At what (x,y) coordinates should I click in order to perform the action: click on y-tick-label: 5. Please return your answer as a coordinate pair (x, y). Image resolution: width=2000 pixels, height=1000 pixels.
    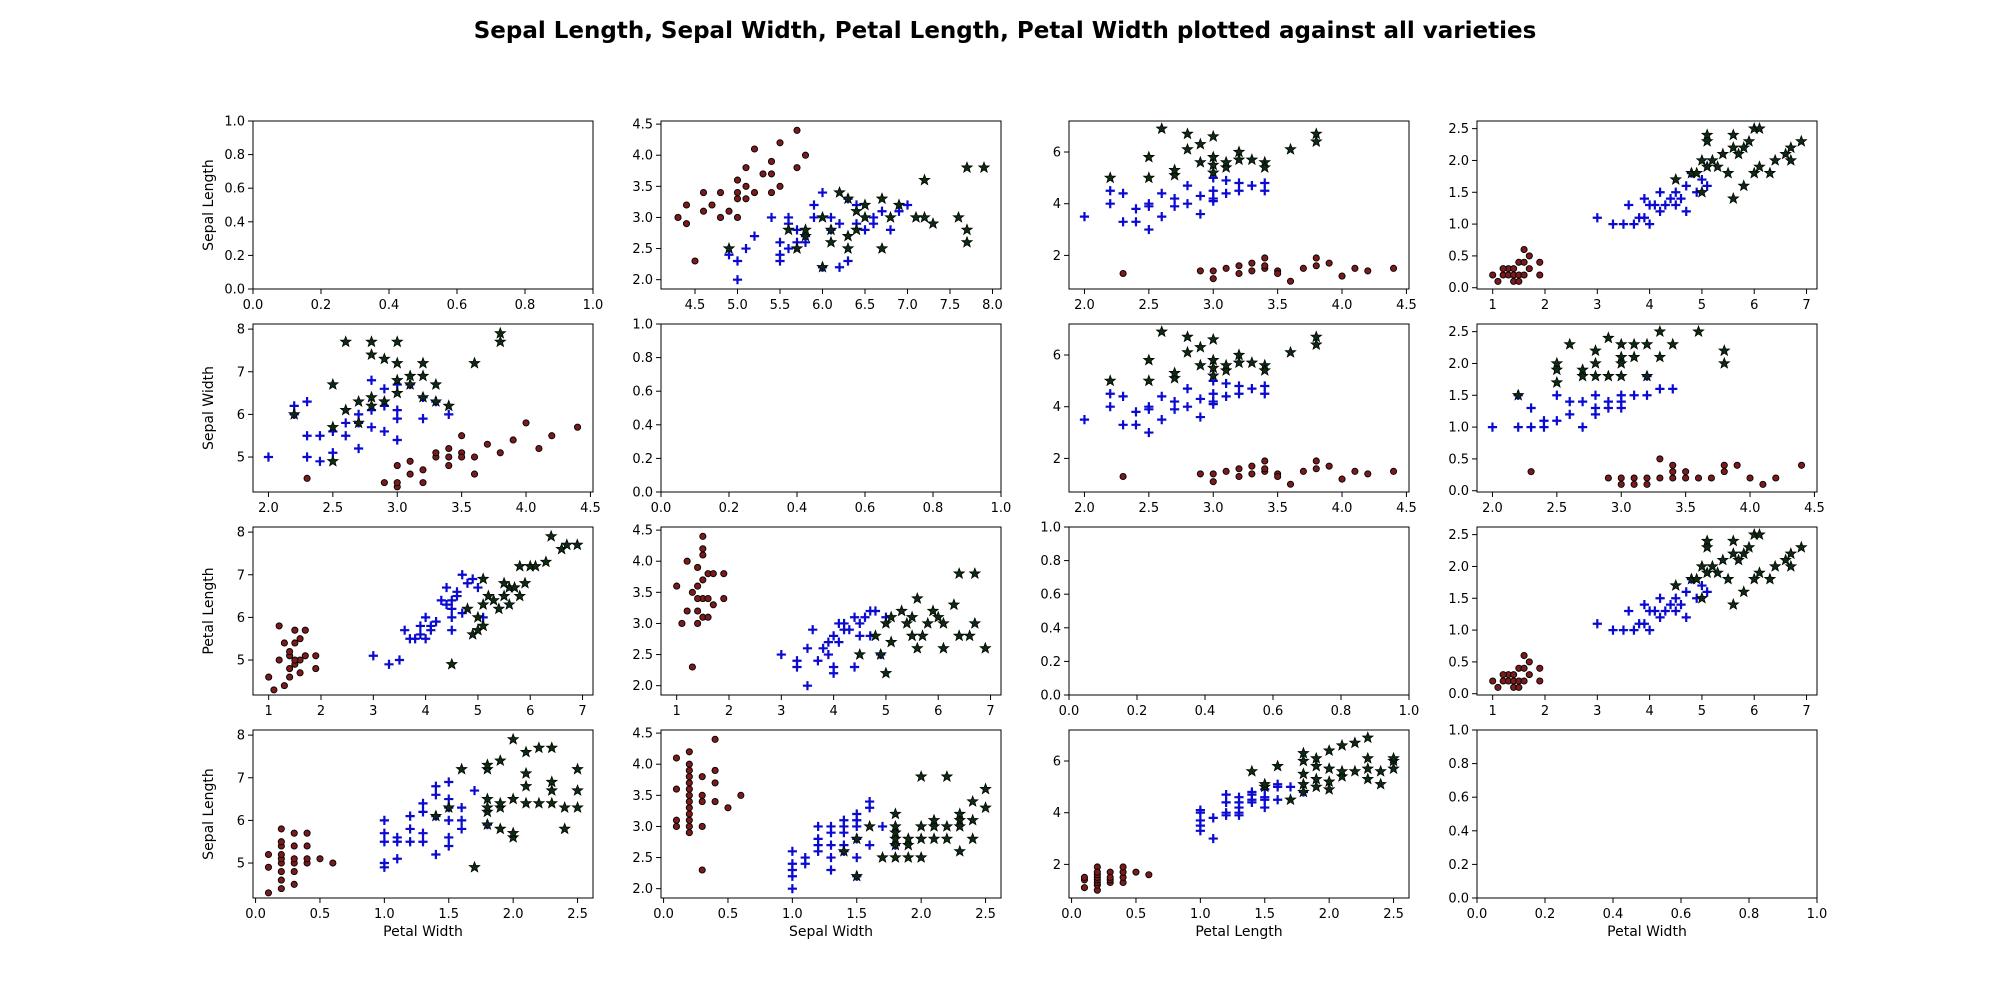
    Looking at the image, I should click on (241, 661).